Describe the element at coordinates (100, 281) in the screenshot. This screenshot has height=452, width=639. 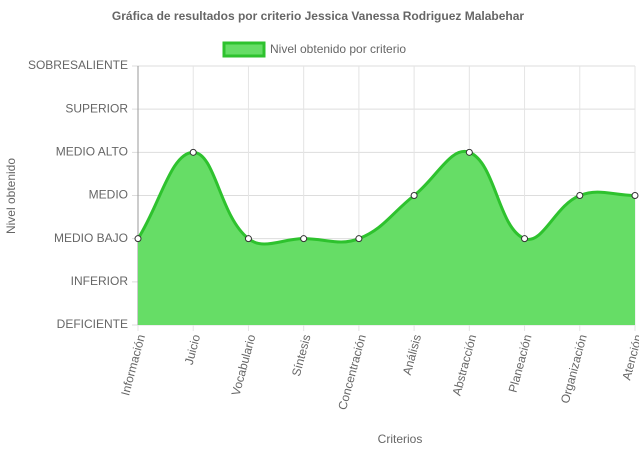
I see `y-tick-label: INFERIOR` at that location.